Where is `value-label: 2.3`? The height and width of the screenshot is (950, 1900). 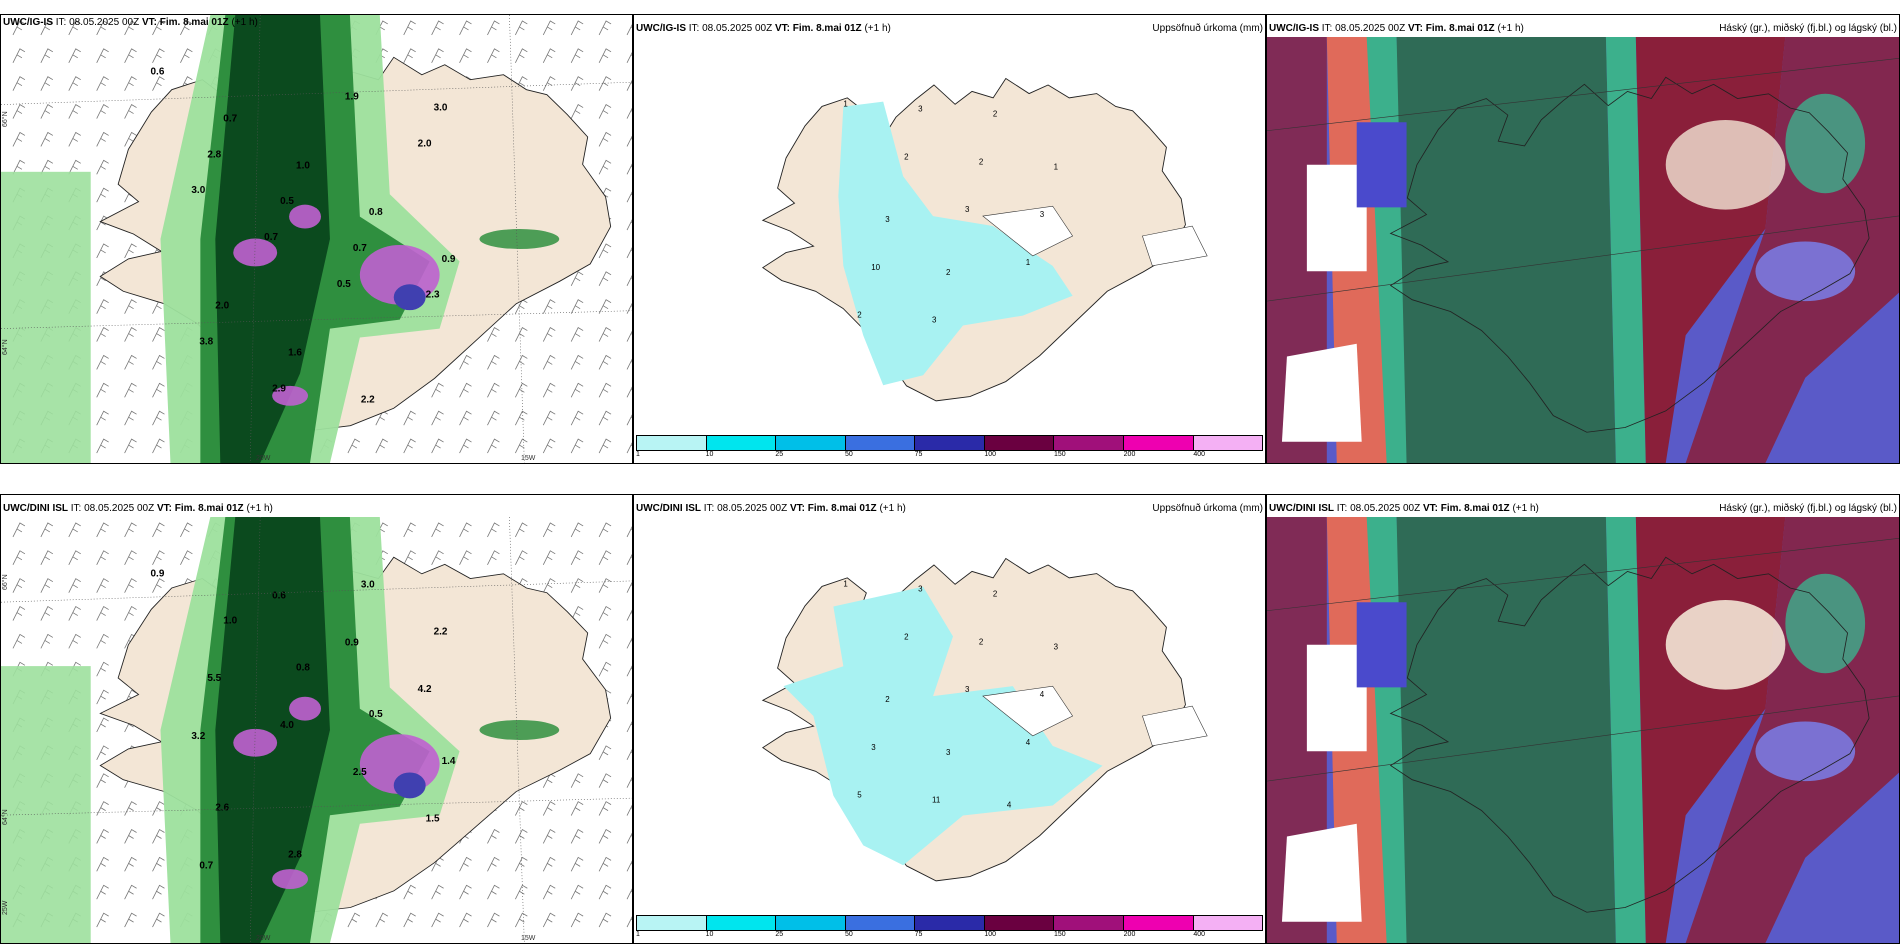 value-label: 2.3 is located at coordinates (433, 295).